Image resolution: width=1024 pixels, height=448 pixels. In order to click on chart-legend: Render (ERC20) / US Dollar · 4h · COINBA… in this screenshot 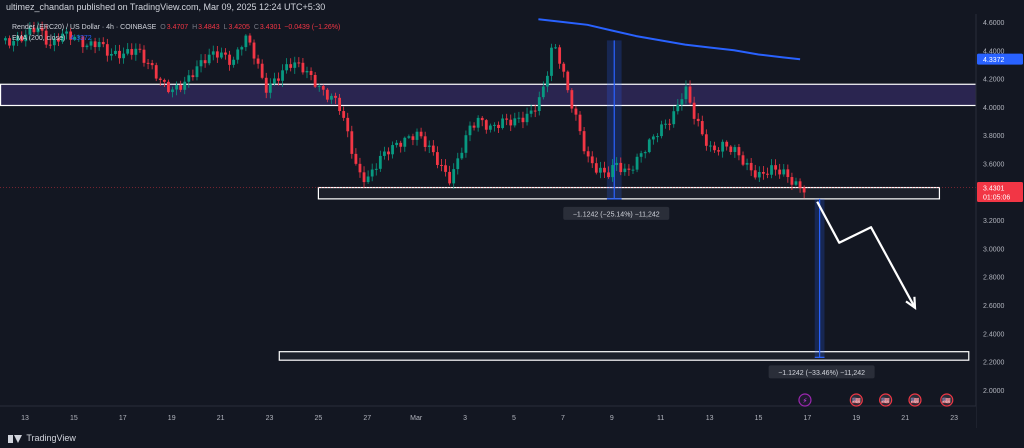, I will do `click(176, 33)`.